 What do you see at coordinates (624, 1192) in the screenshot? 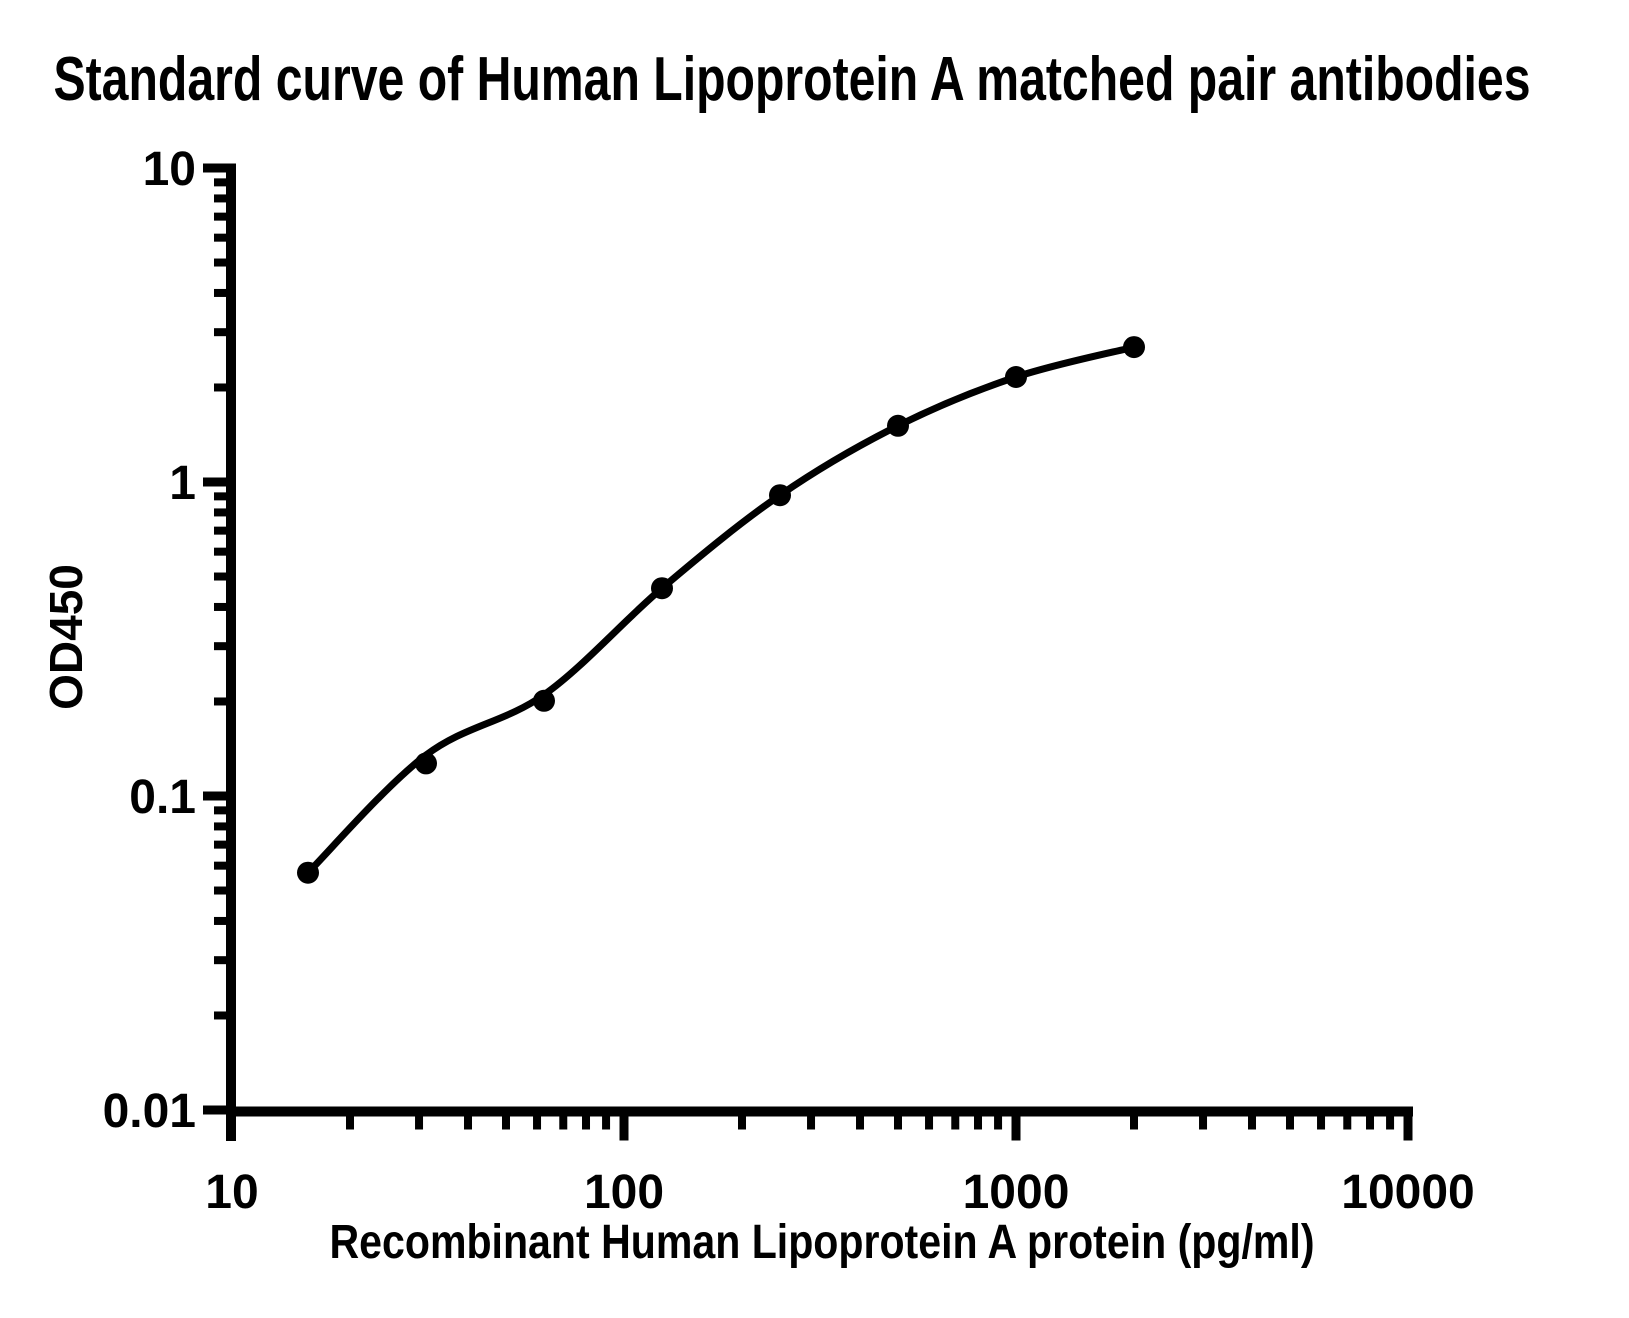
I see `x-tick-label: 100` at bounding box center [624, 1192].